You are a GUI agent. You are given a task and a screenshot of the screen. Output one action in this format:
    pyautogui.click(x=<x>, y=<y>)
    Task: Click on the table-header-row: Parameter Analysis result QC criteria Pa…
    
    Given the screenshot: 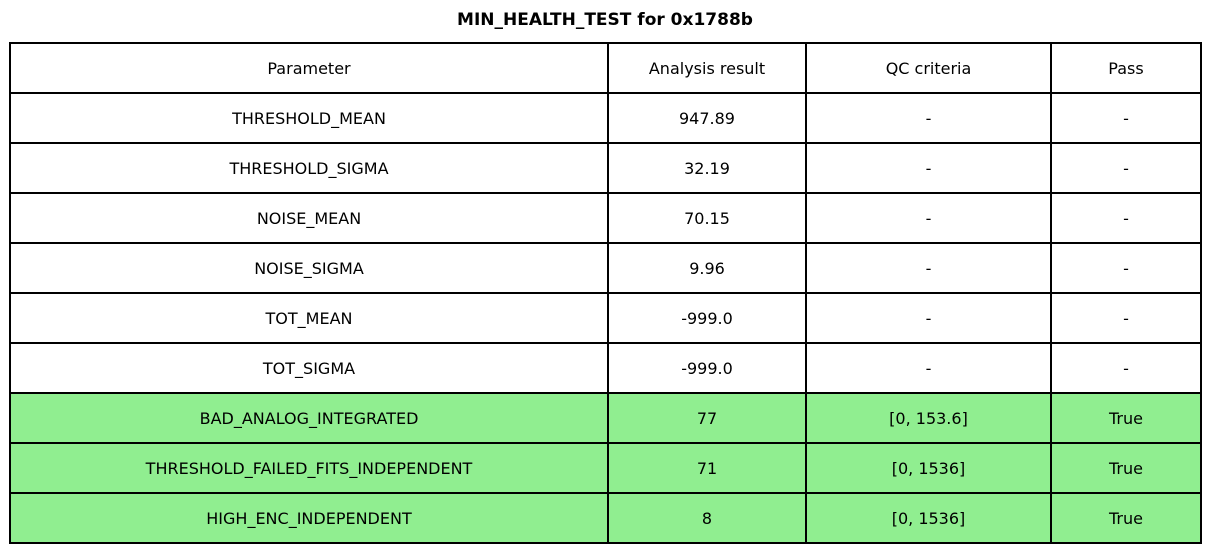 What is the action you would take?
    pyautogui.click(x=605, y=68)
    